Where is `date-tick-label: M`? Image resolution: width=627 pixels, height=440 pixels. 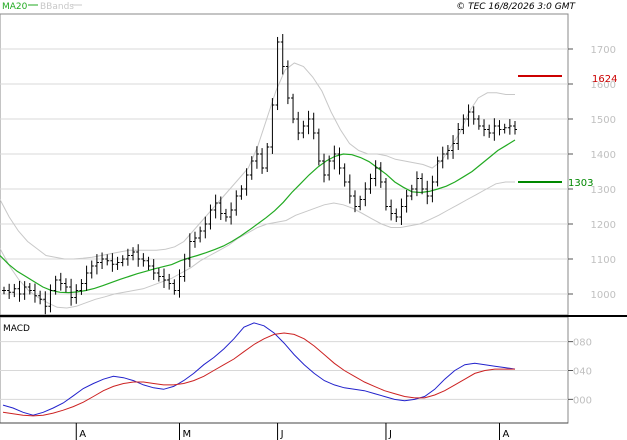 date-tick-label: M is located at coordinates (186, 434).